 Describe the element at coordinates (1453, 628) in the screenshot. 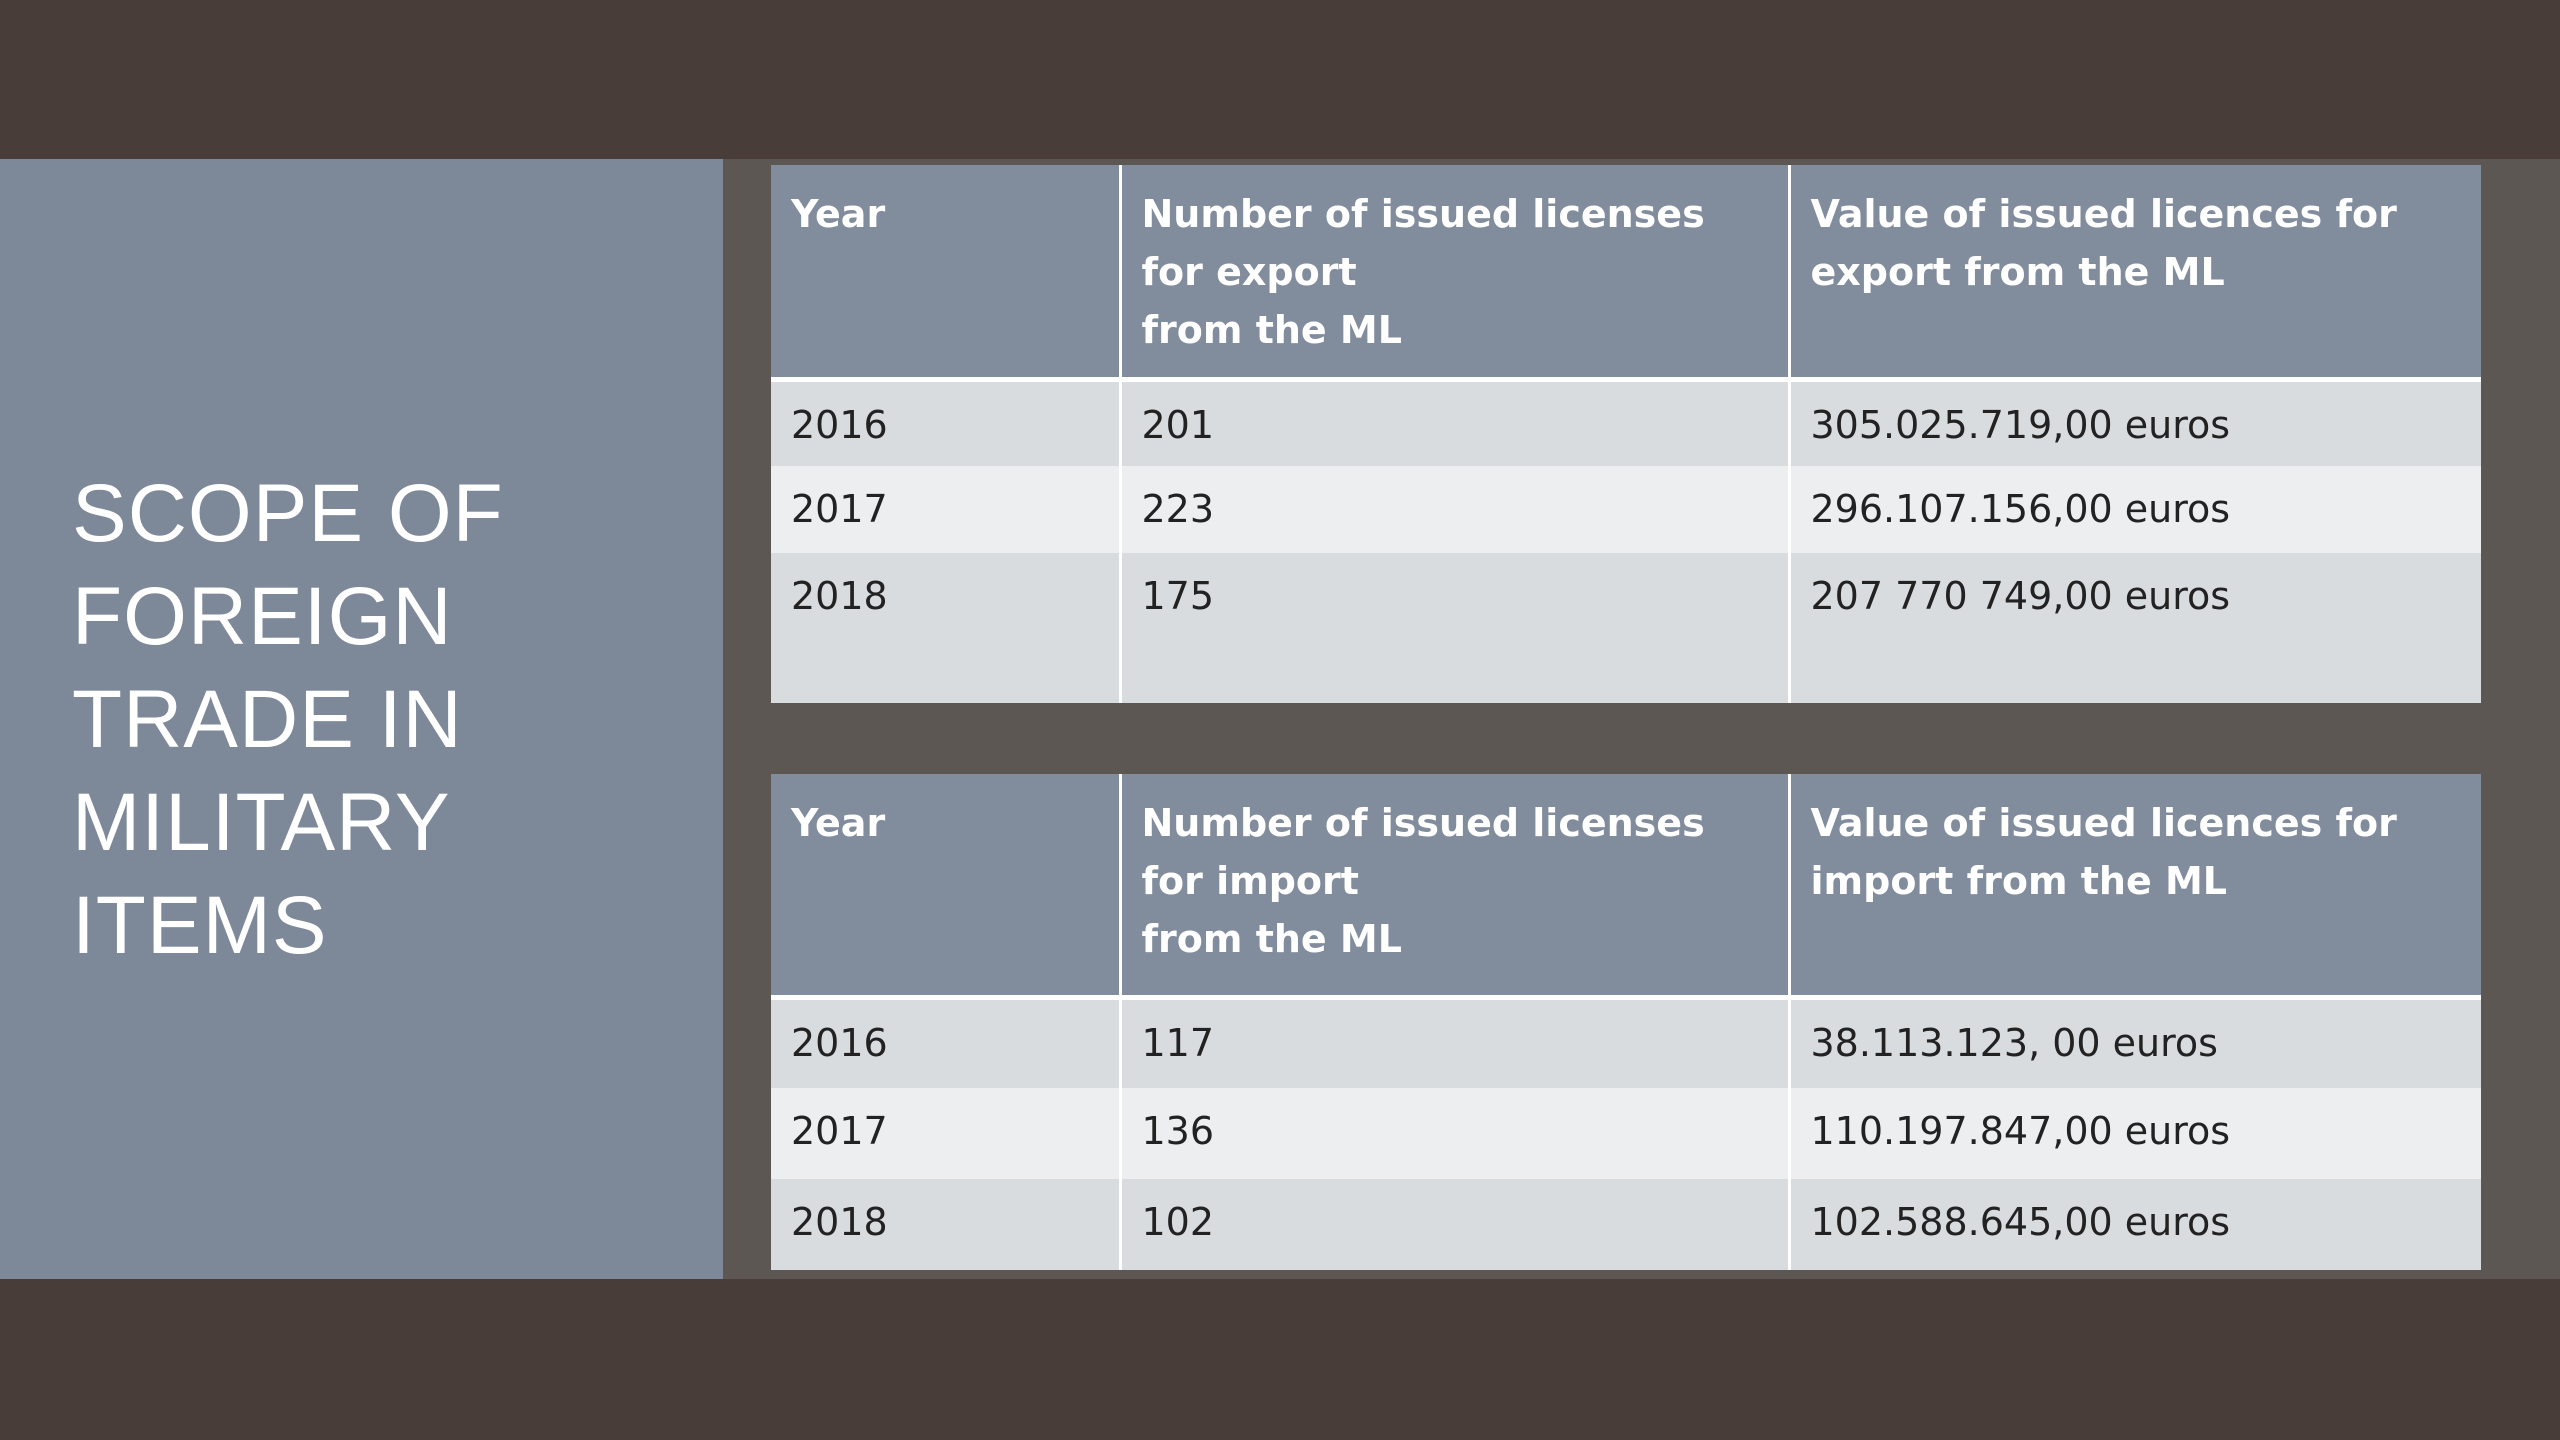

I see `cell-license-count: 175` at that location.